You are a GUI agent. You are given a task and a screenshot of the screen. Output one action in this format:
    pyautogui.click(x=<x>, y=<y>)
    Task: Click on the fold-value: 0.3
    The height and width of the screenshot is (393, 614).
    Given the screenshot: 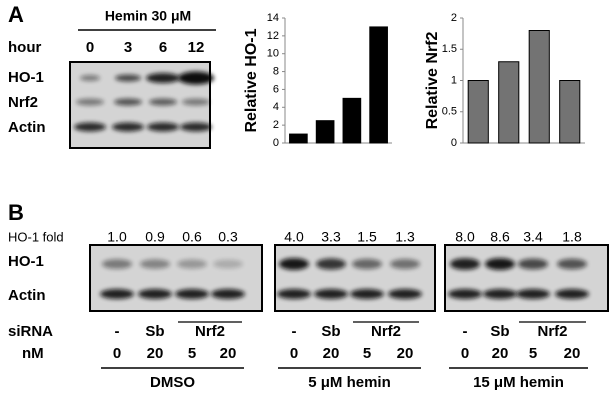 What is the action you would take?
    pyautogui.click(x=228, y=237)
    